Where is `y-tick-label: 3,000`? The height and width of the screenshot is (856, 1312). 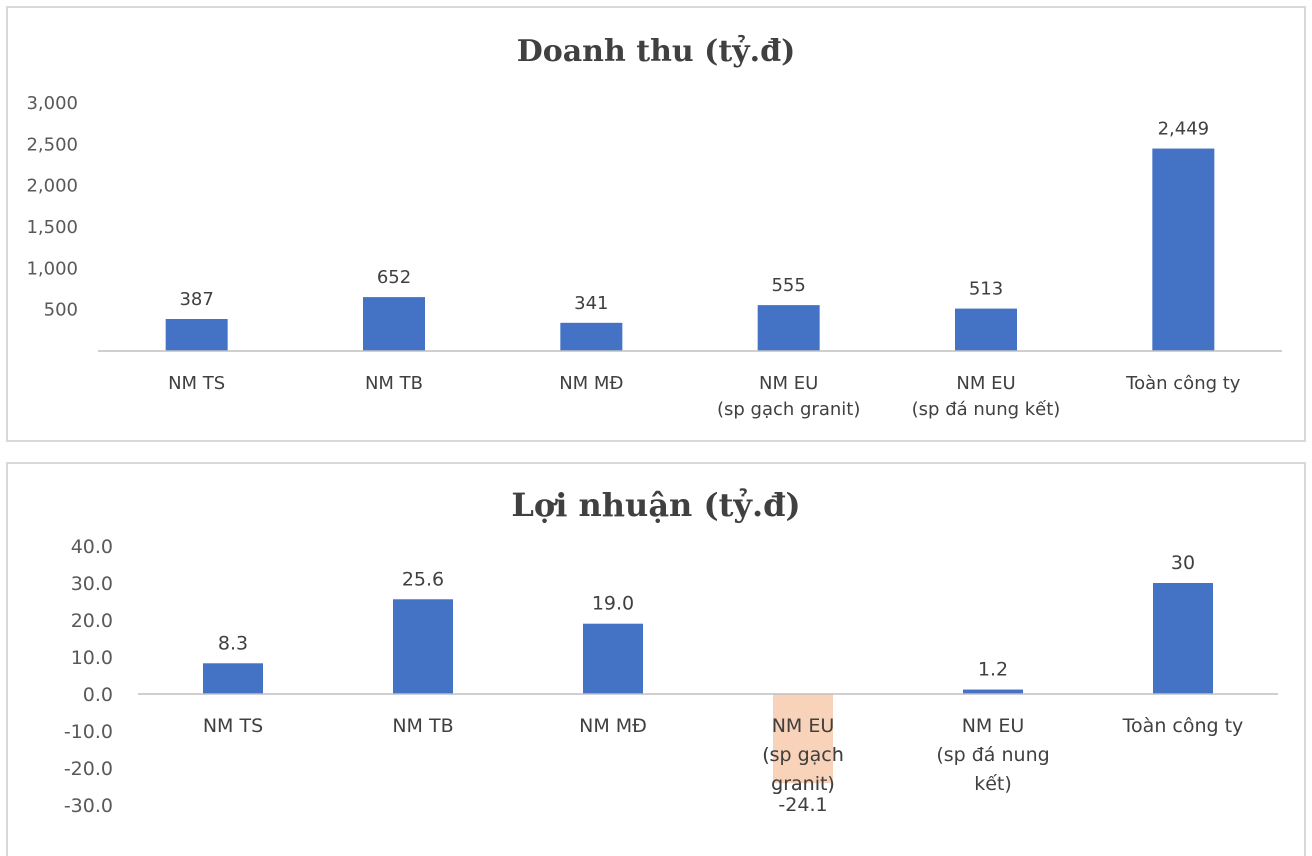
y-tick-label: 3,000 is located at coordinates (52, 103).